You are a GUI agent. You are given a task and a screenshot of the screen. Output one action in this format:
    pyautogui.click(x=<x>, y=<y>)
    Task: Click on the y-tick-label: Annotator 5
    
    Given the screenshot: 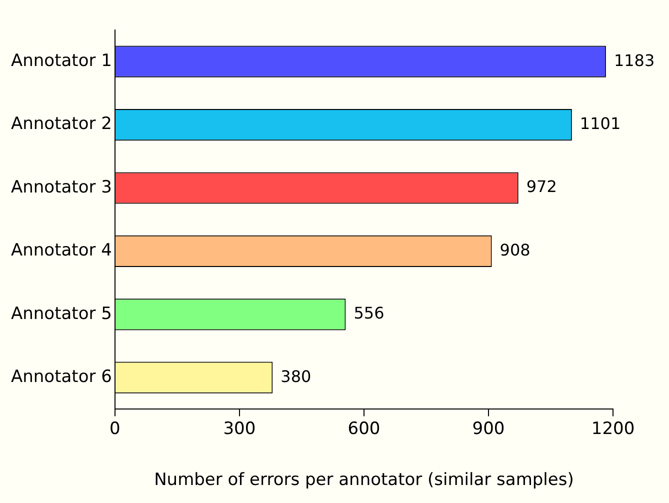 What is the action you would take?
    pyautogui.click(x=61, y=314)
    